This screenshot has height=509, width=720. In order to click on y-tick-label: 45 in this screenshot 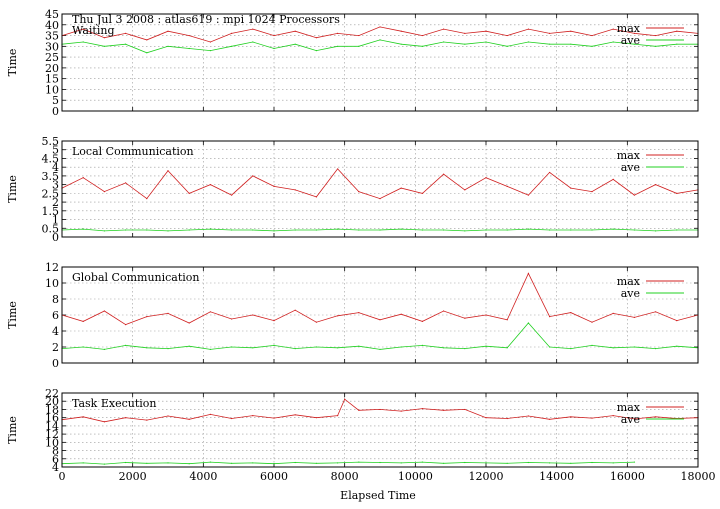, I will do `click(52, 14)`.